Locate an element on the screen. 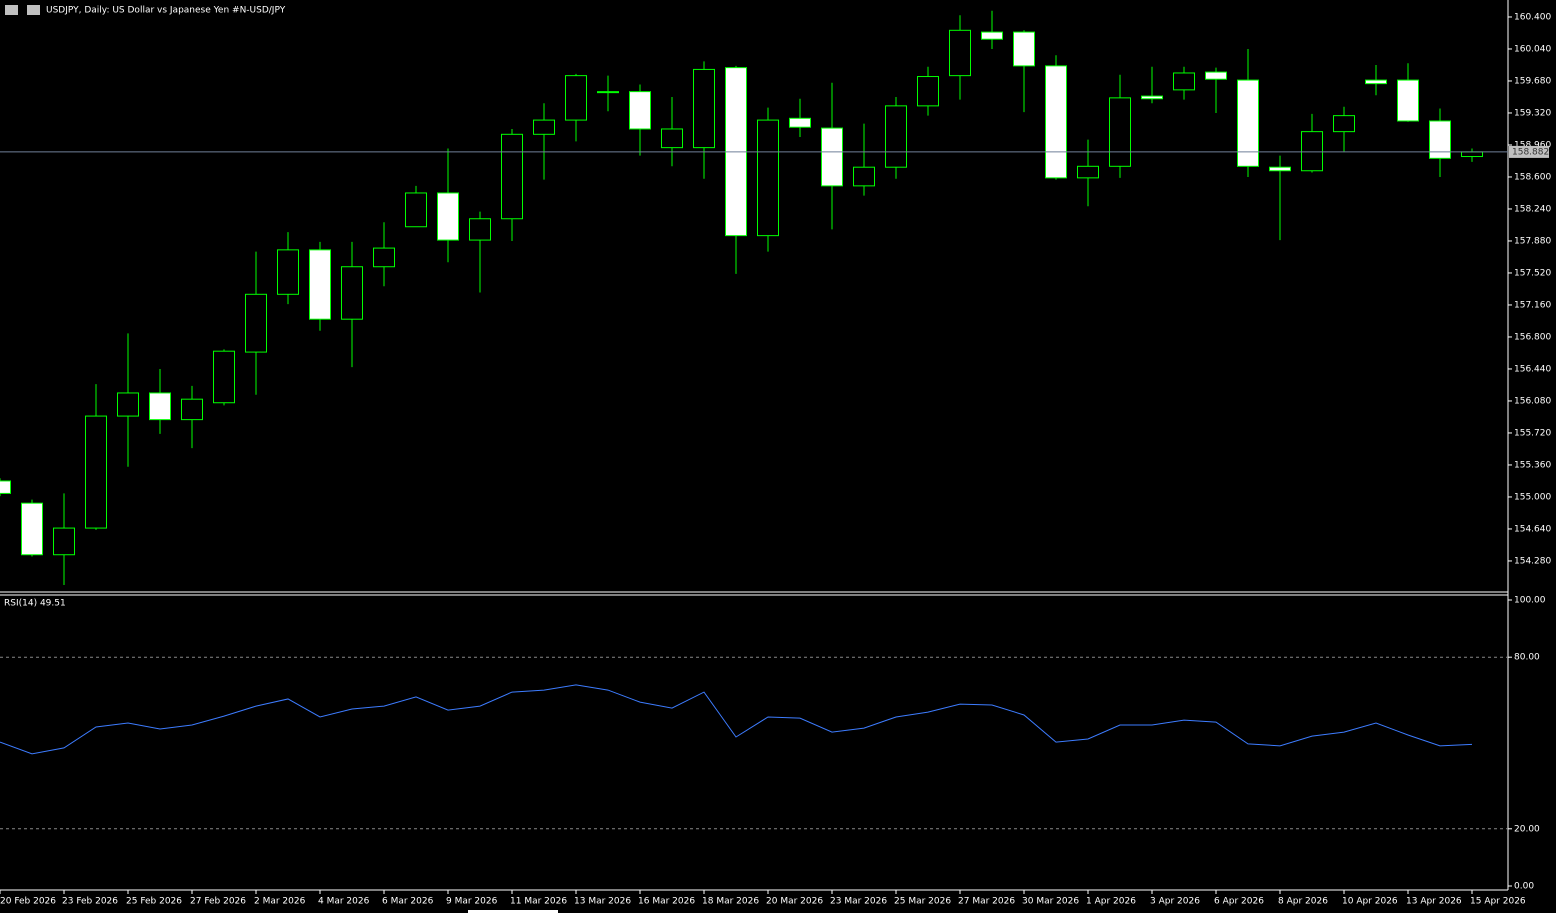 This screenshot has height=913, width=1556. symbol-icon is located at coordinates (11, 10).